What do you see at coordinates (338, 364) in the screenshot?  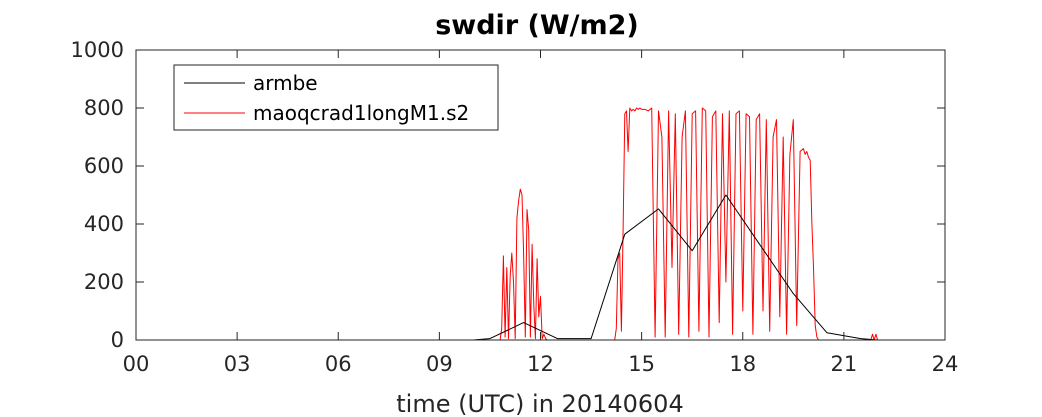 I see `x-tick-label: 06` at bounding box center [338, 364].